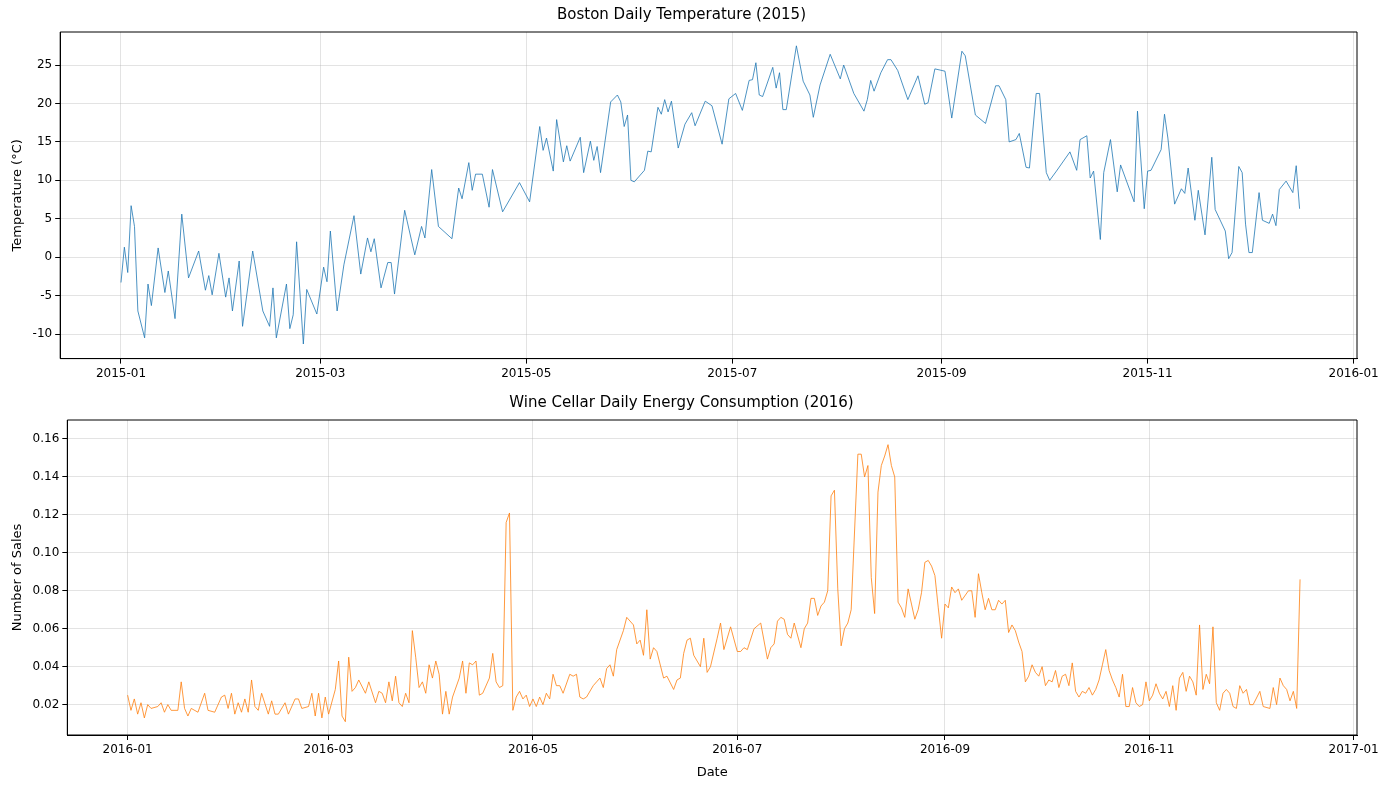 This screenshot has width=1389, height=790. I want to click on y-tick-label: 0.02, so click(46, 703).